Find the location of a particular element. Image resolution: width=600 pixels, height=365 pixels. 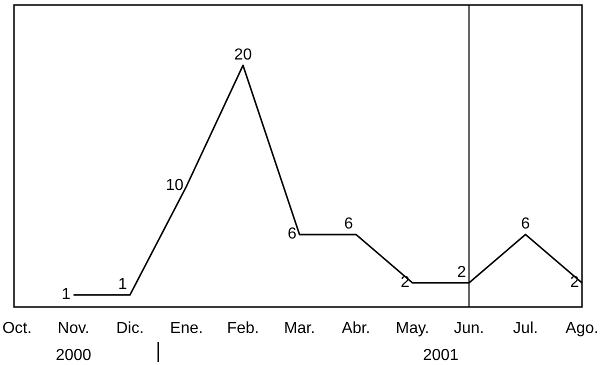

x-tick-label: Ene. is located at coordinates (186, 328).